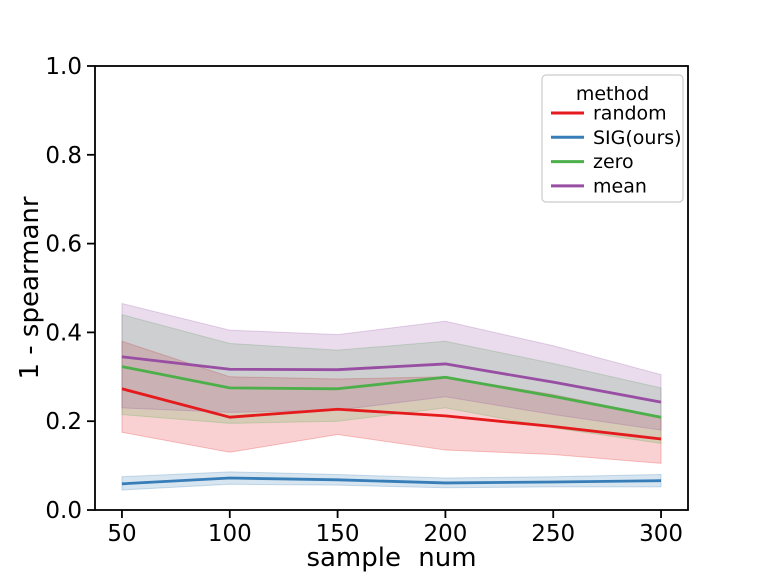 This screenshot has width=764, height=573. I want to click on line-mean, so click(391, 379).